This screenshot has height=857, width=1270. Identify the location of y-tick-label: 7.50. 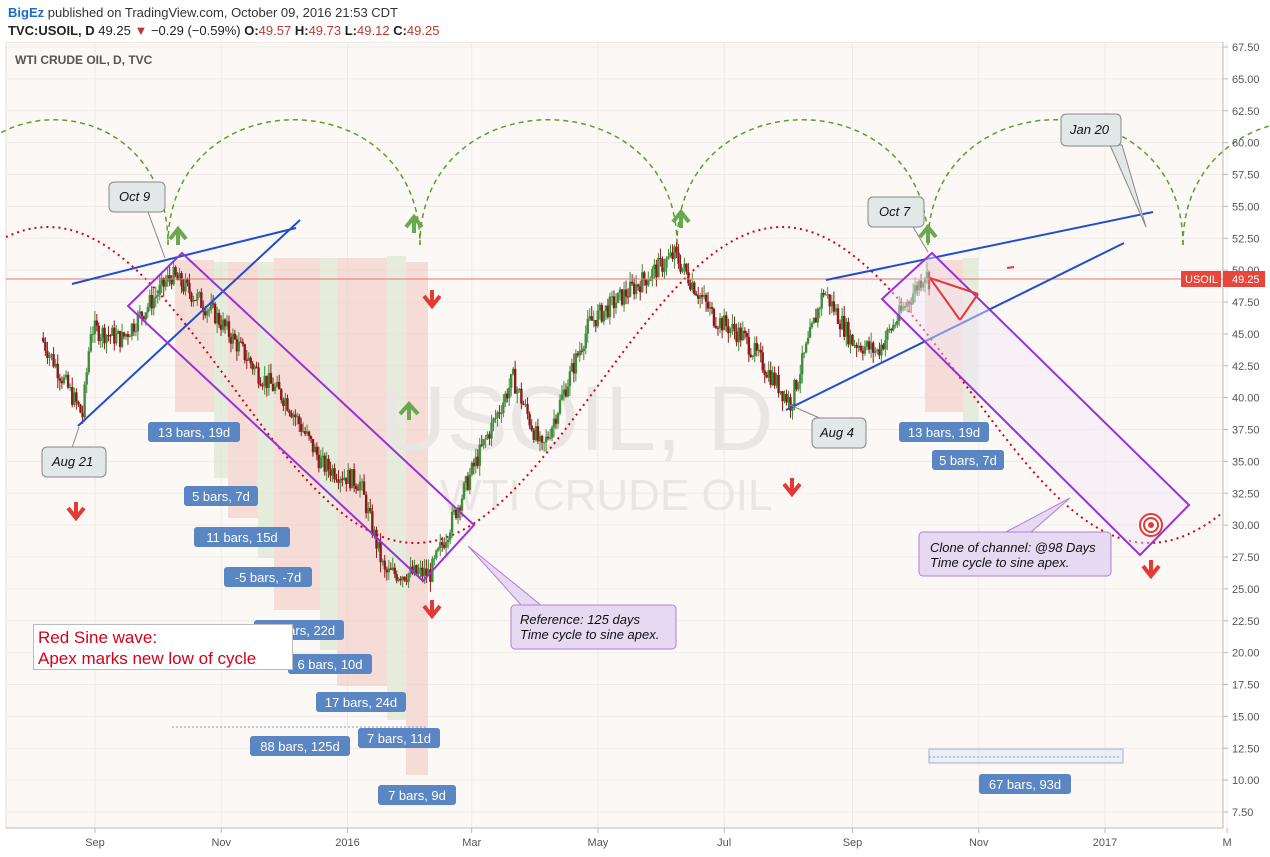
(1242, 813).